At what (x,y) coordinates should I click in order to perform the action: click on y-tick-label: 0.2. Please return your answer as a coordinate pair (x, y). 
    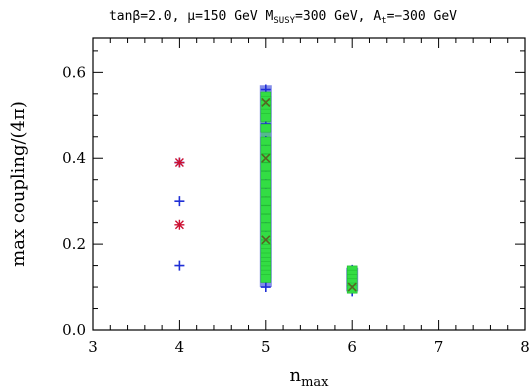
    Looking at the image, I should click on (74, 244).